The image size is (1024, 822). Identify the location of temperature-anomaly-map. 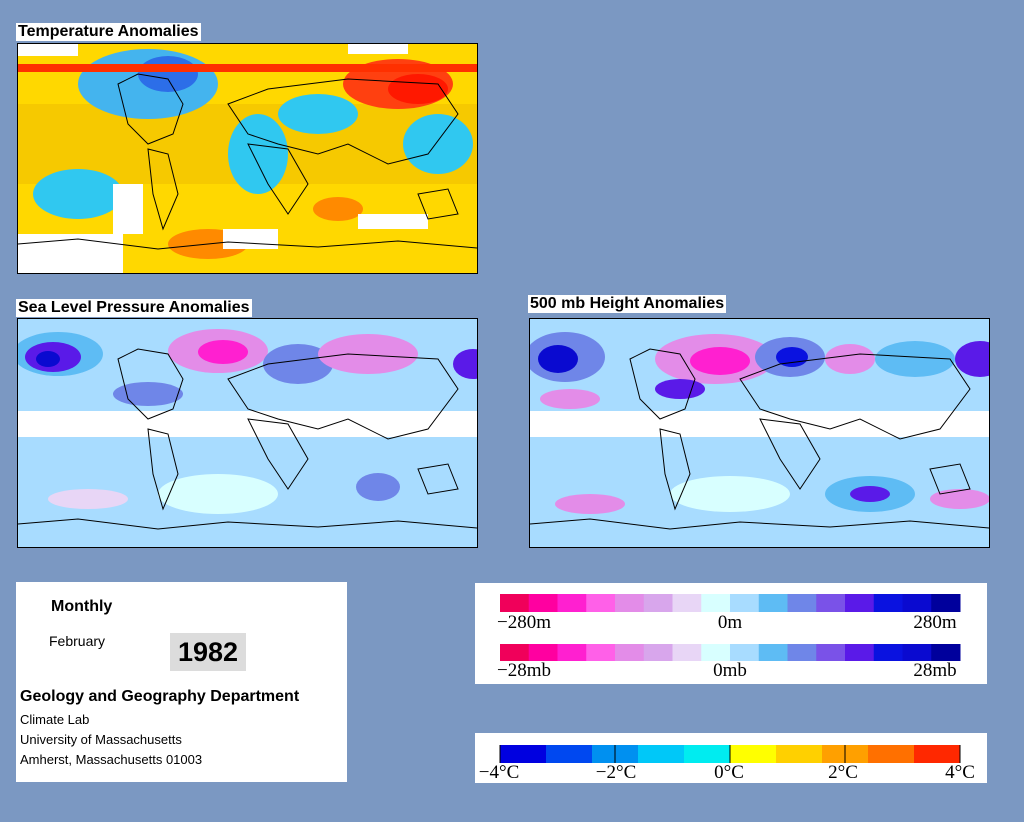
(247, 158).